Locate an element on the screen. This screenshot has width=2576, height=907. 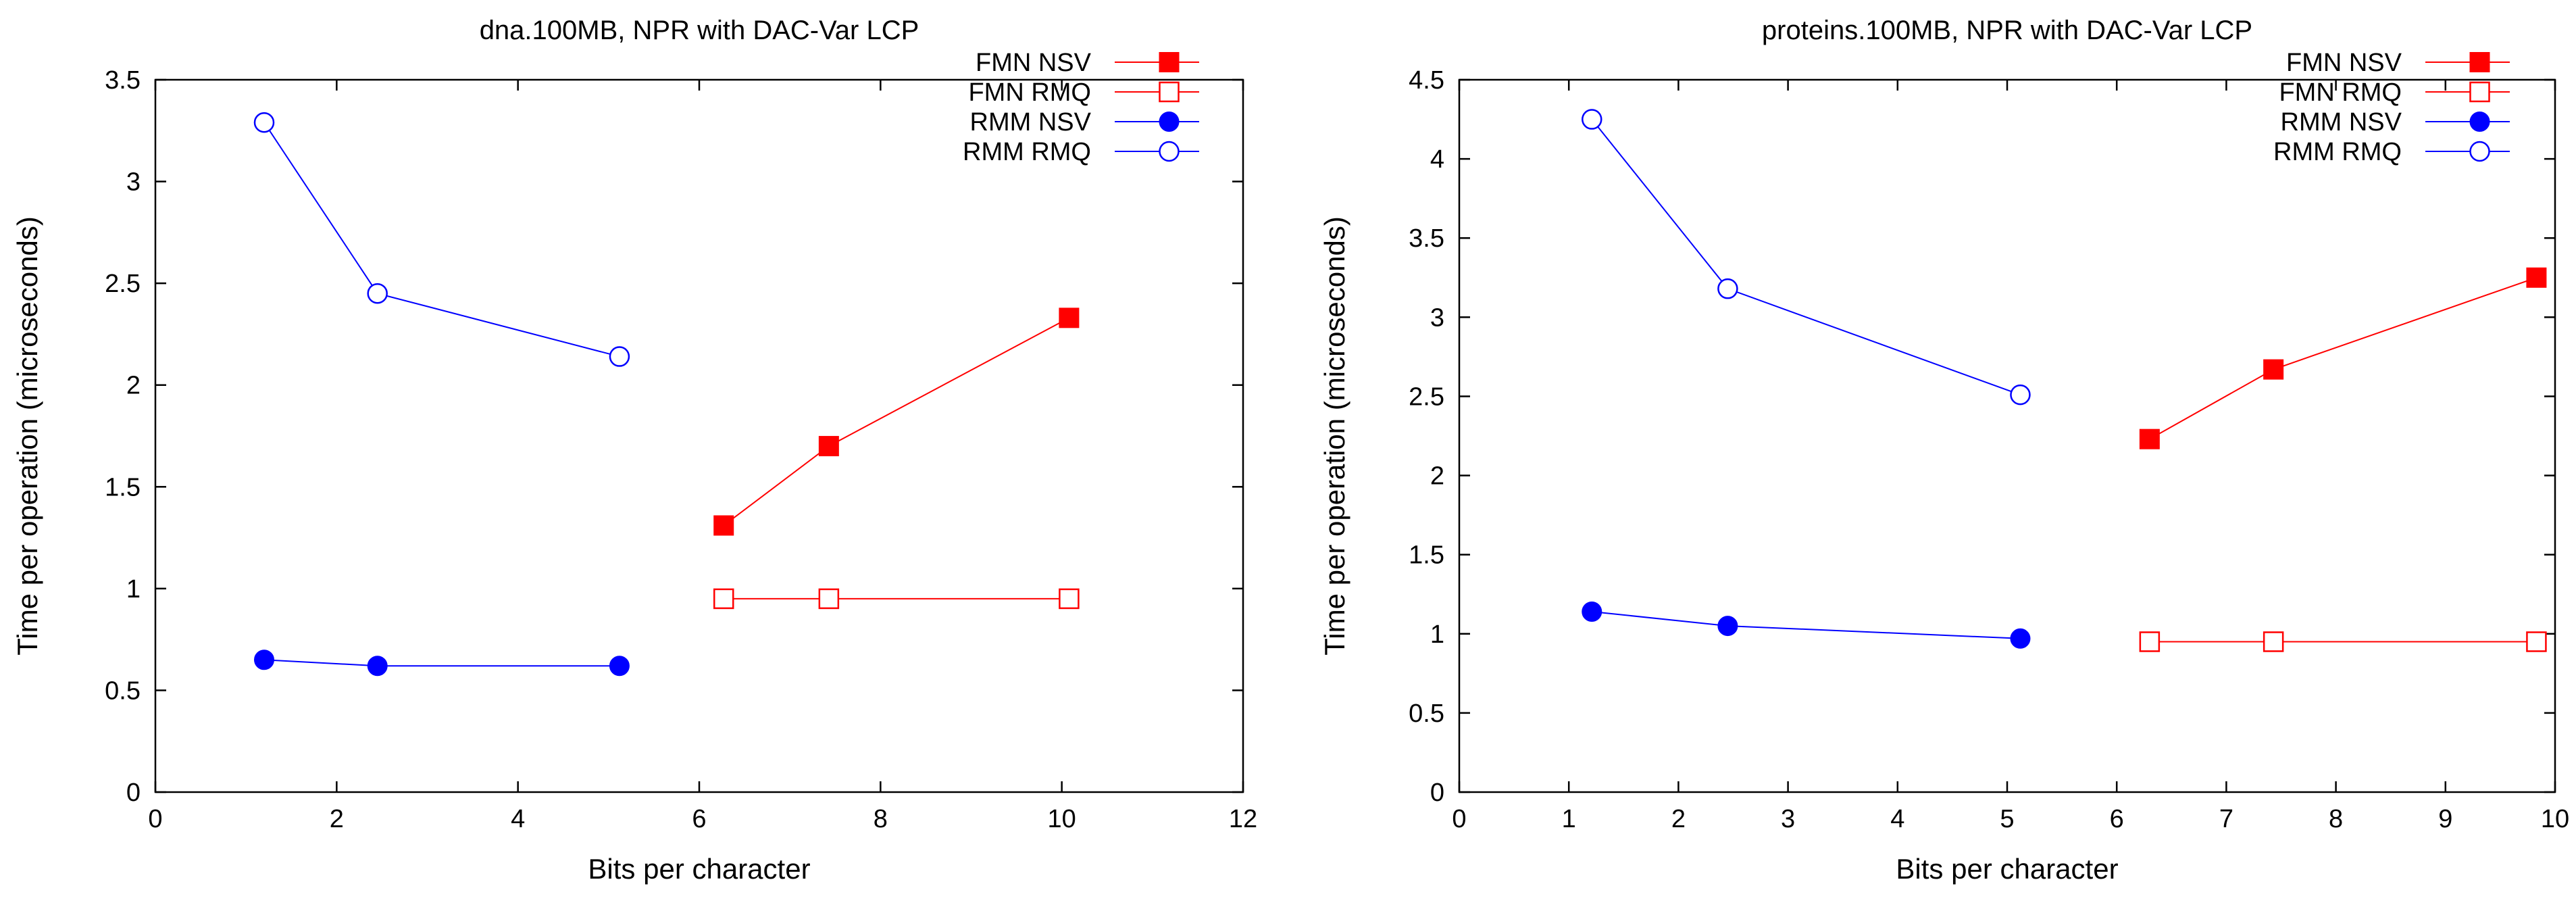
chart-title: proteins.100MB, NPR with DAC-Var LCP is located at coordinates (2007, 30).